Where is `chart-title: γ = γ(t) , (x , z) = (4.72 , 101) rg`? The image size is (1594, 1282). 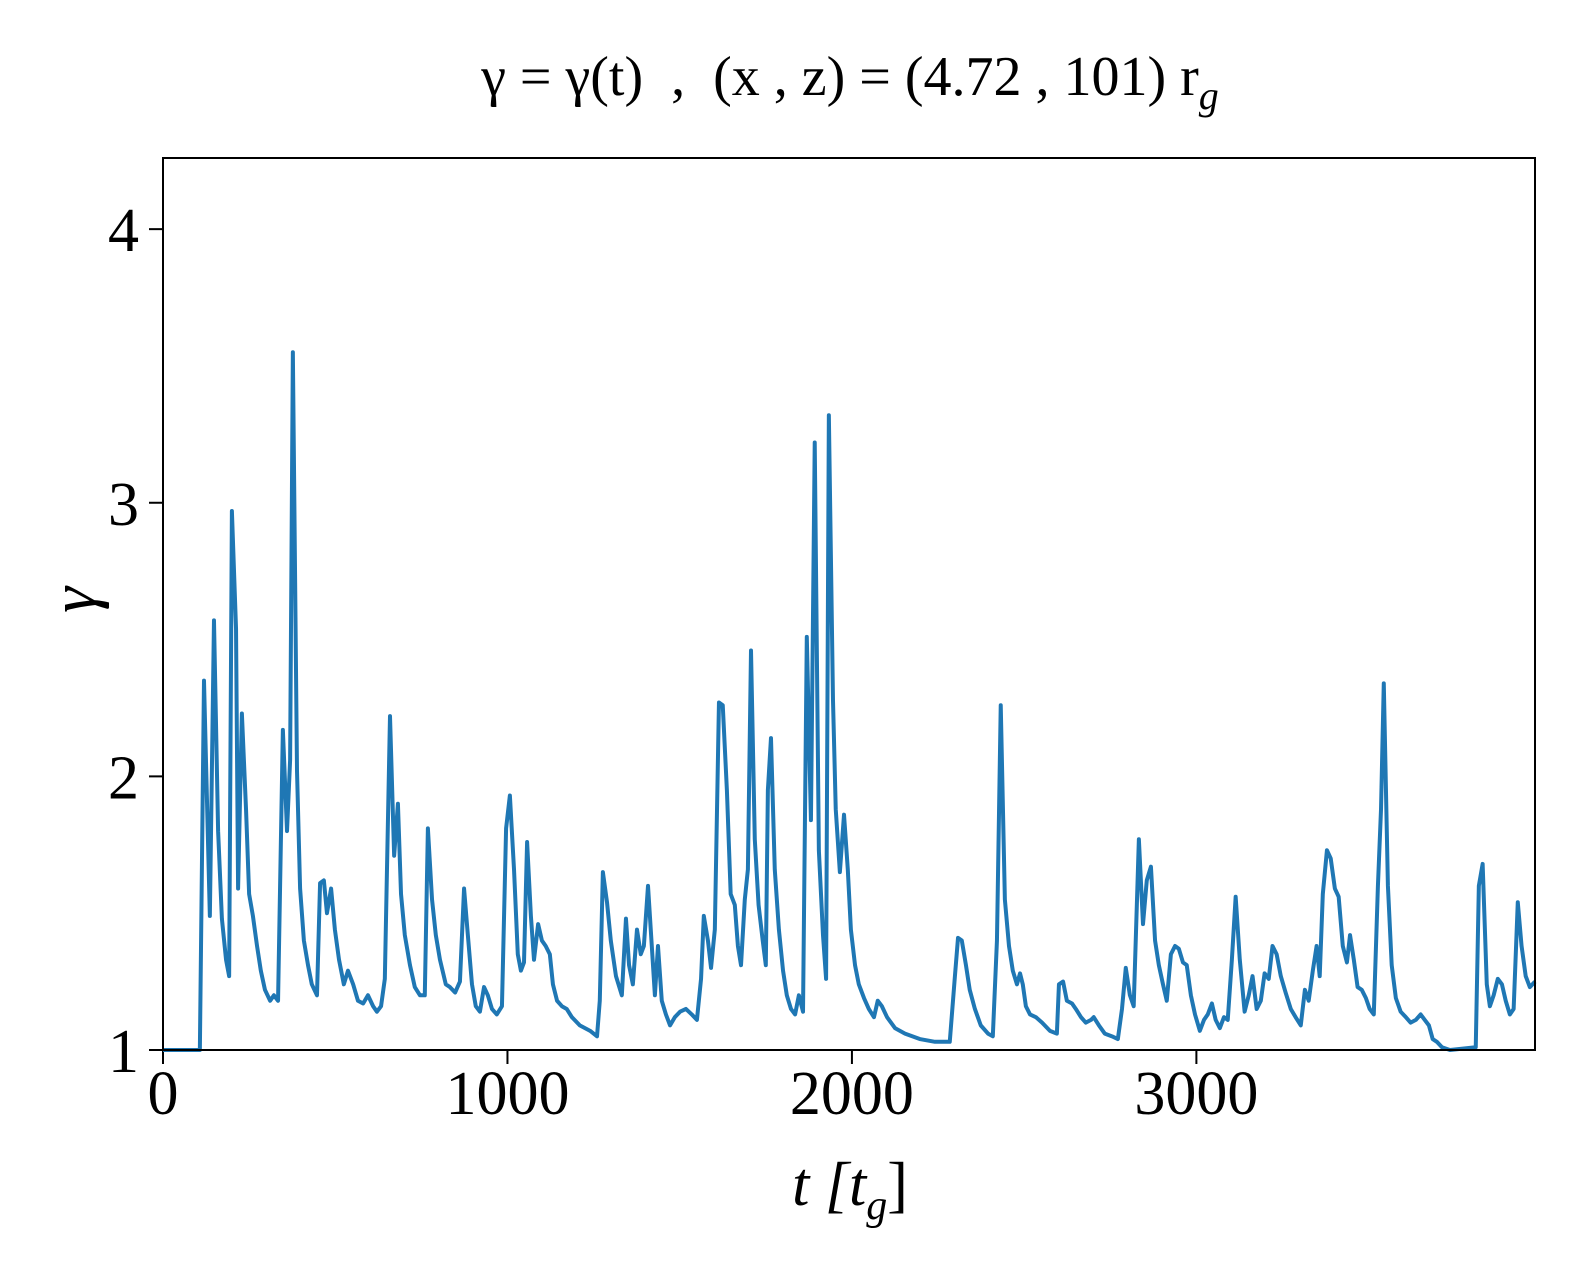
chart-title: γ = γ(t) , (x , z) = (4.72 , 101) rg is located at coordinates (849, 82).